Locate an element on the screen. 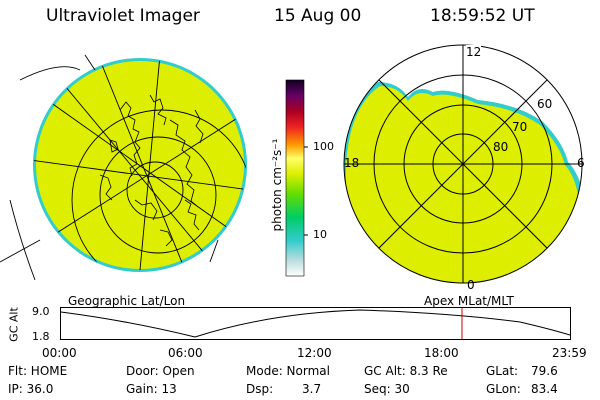  mlat-label-70: 70 is located at coordinates (520, 127).